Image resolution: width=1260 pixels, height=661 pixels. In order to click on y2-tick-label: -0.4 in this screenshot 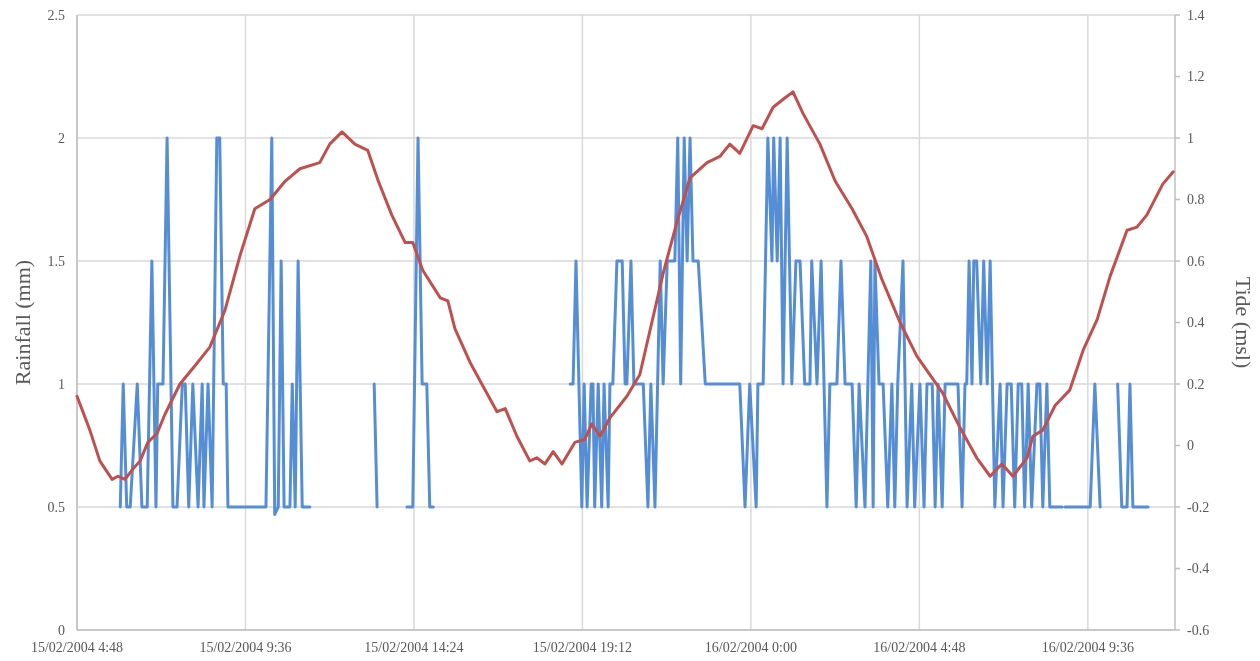, I will do `click(1198, 569)`.